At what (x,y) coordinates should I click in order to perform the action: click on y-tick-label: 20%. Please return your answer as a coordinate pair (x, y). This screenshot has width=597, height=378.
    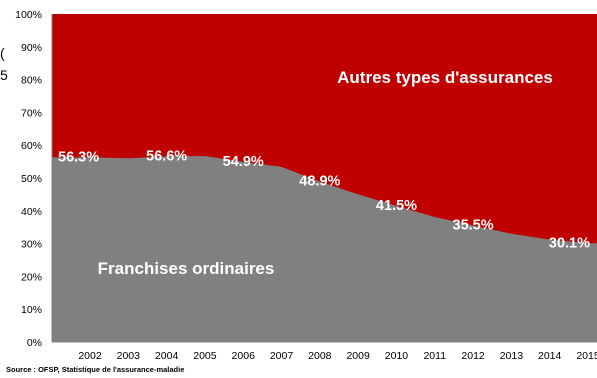
    Looking at the image, I should click on (31, 277).